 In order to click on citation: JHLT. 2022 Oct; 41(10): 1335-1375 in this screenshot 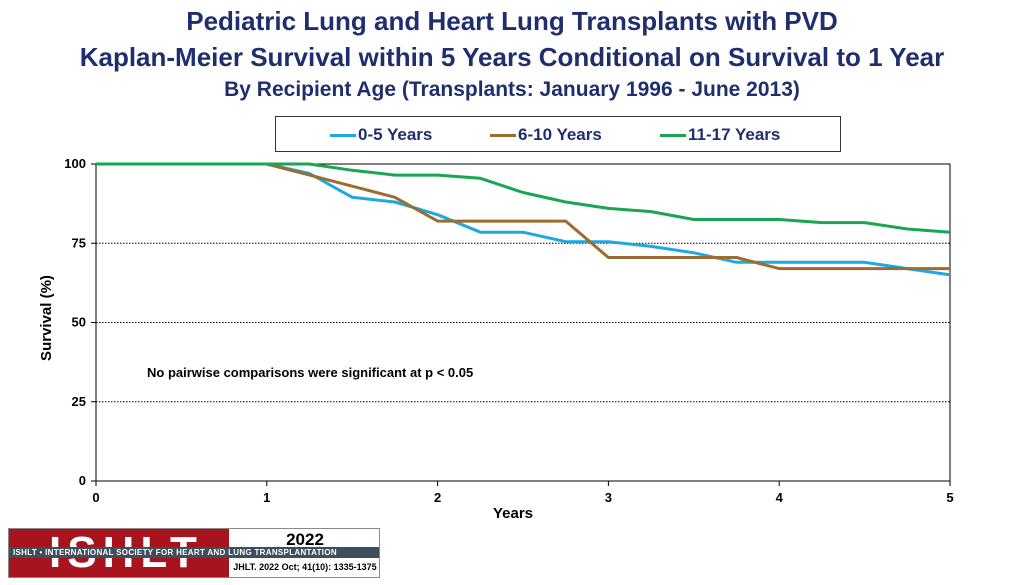, I will do `click(305, 567)`.